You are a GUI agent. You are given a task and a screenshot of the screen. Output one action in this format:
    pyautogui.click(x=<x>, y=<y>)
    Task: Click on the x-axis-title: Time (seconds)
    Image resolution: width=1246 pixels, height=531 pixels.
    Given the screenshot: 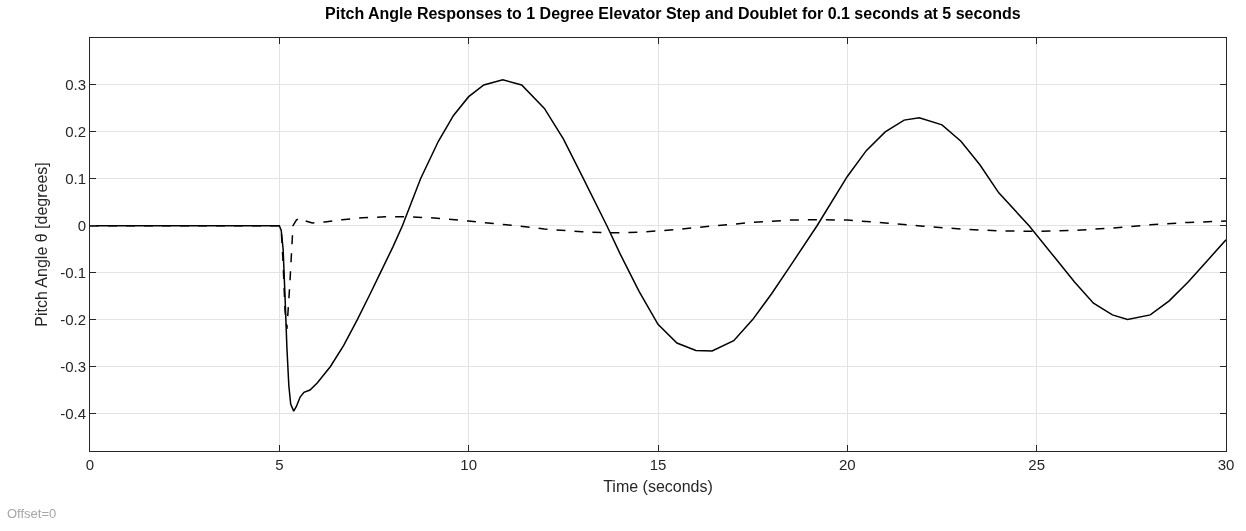 What is the action you would take?
    pyautogui.click(x=658, y=486)
    